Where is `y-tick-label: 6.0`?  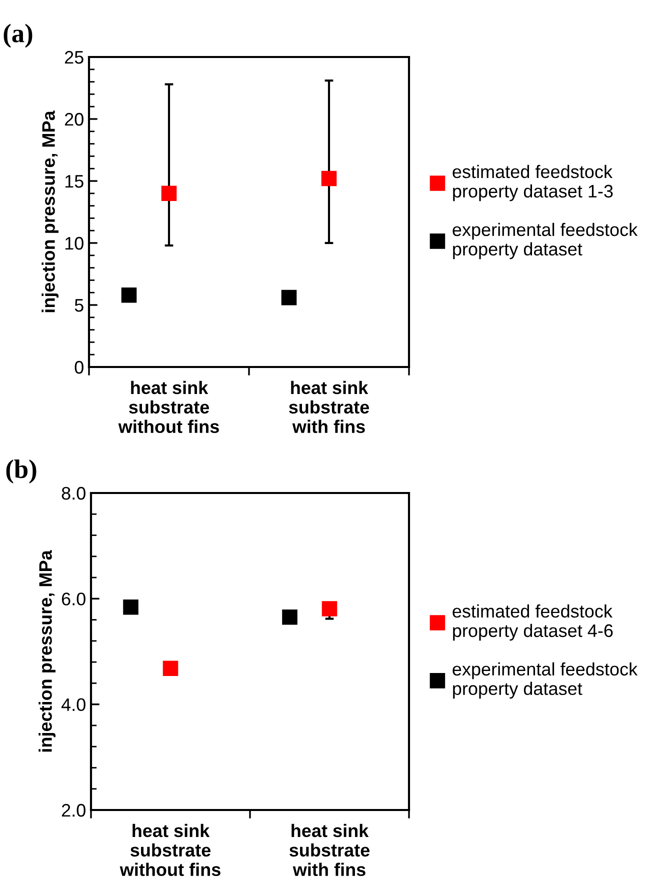
y-tick-label: 6.0 is located at coordinates (74, 599).